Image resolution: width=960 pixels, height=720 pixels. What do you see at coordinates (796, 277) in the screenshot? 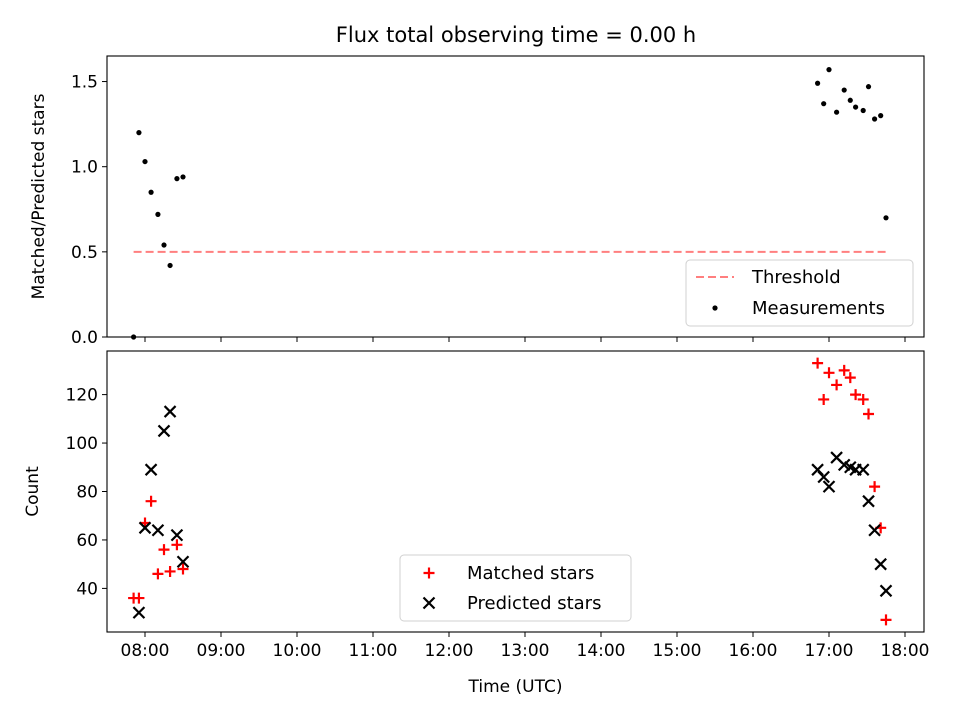
I see `legend-threshold-label: Threshold` at bounding box center [796, 277].